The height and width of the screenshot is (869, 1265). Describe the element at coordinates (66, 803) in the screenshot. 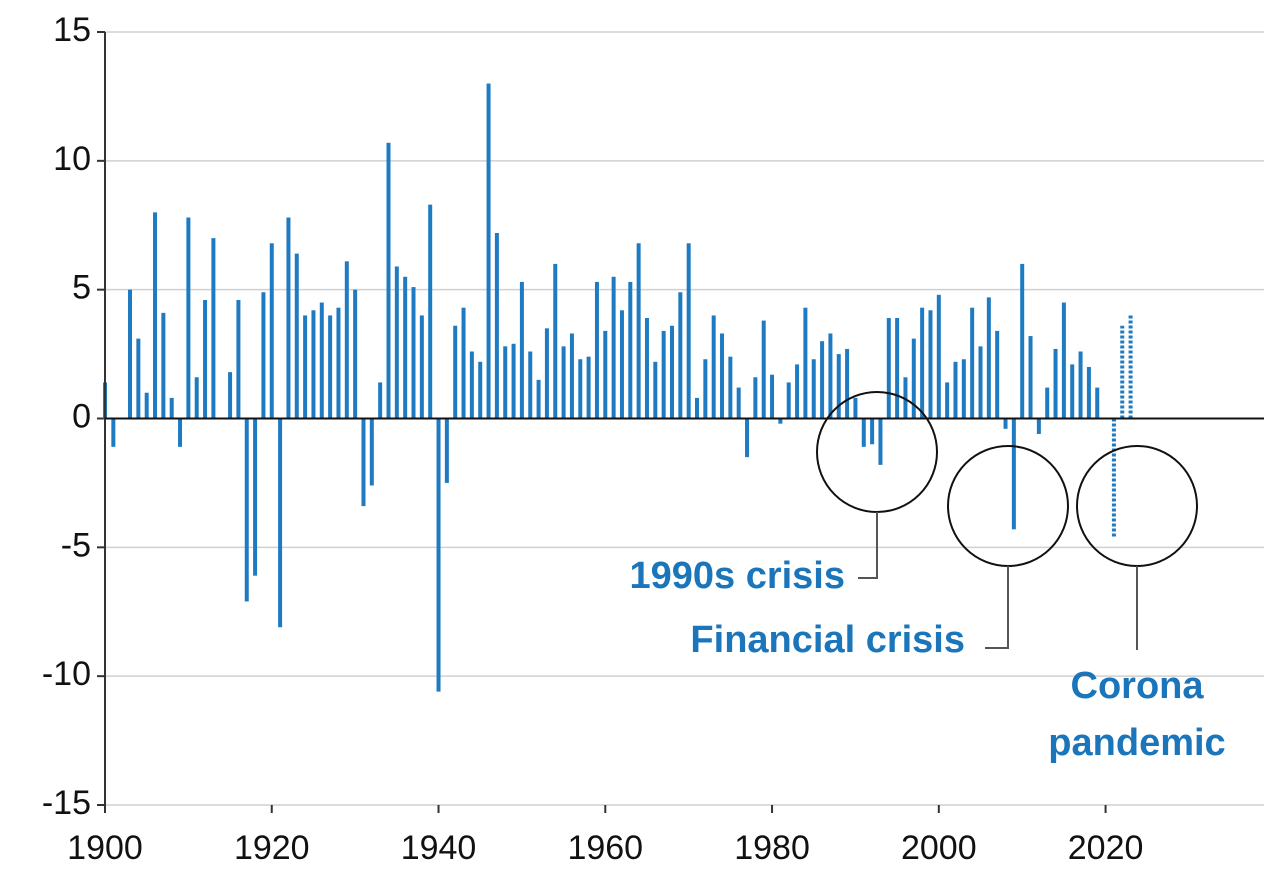

I see `y-tick-label: -15` at that location.